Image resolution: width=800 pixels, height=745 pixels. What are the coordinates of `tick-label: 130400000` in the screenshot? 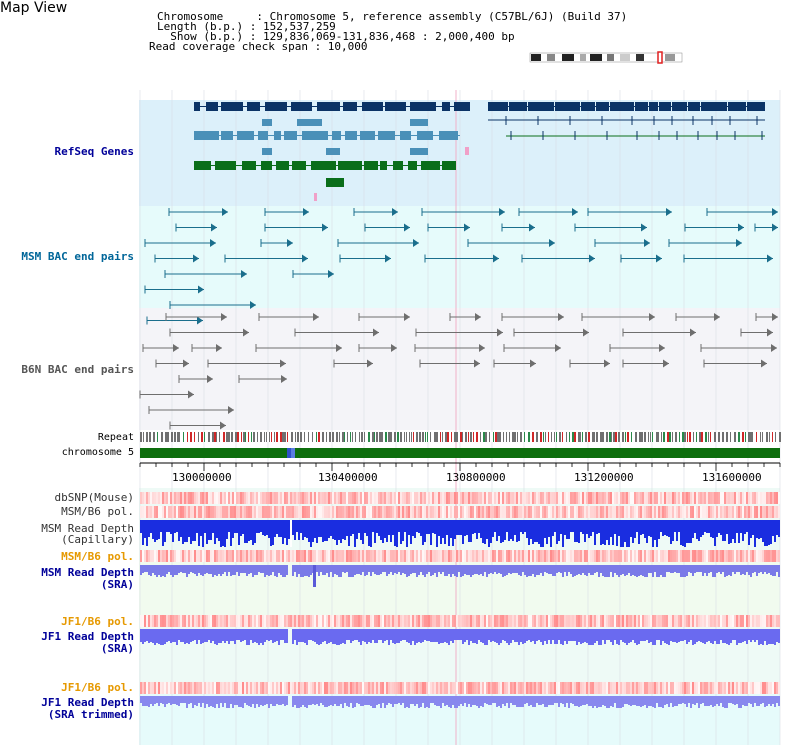 It's located at (348, 477).